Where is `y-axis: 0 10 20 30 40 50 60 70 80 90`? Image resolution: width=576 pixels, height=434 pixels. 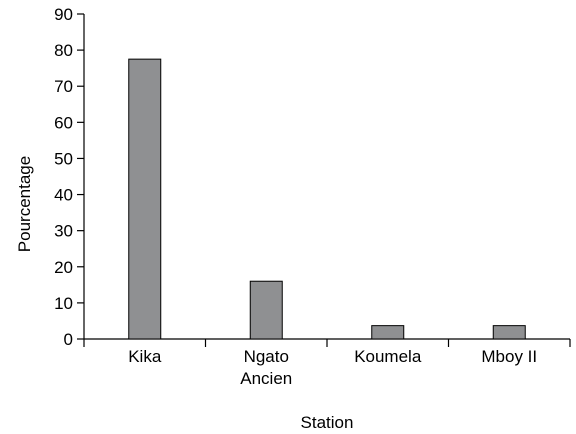 y-axis: 0 10 20 30 40 50 60 70 80 90 is located at coordinates (69, 177).